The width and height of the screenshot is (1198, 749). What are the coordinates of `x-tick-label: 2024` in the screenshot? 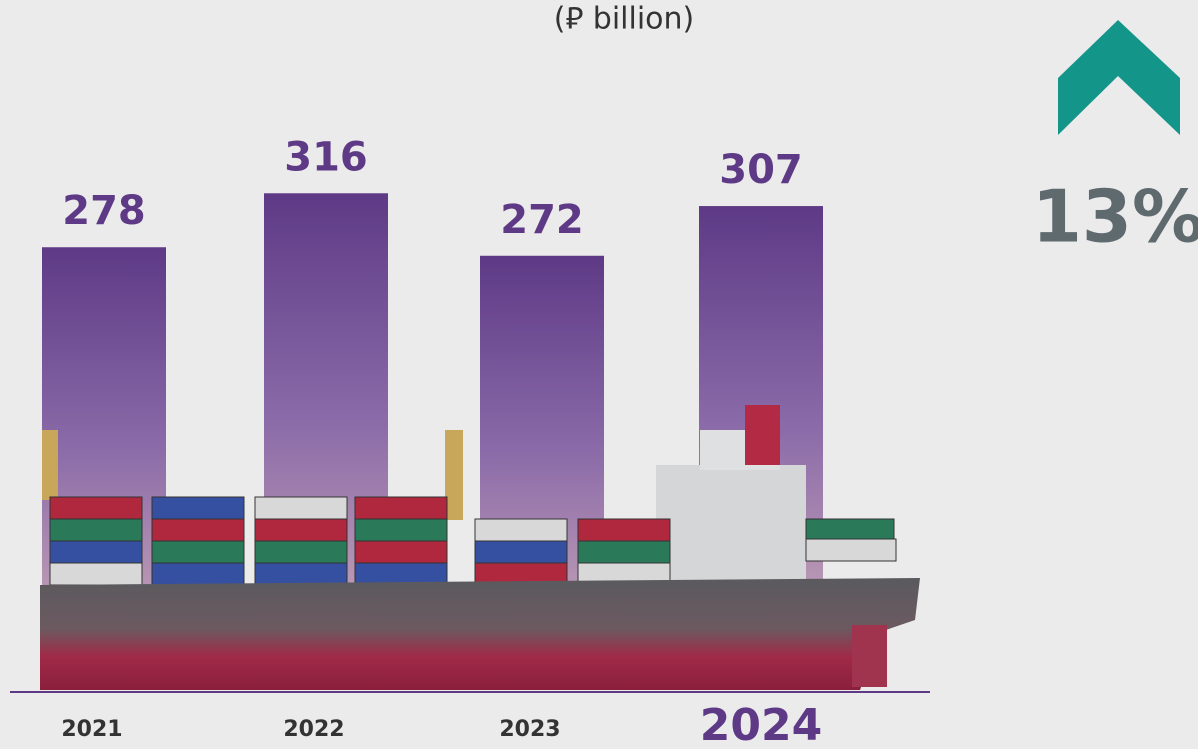 It's located at (761, 724).